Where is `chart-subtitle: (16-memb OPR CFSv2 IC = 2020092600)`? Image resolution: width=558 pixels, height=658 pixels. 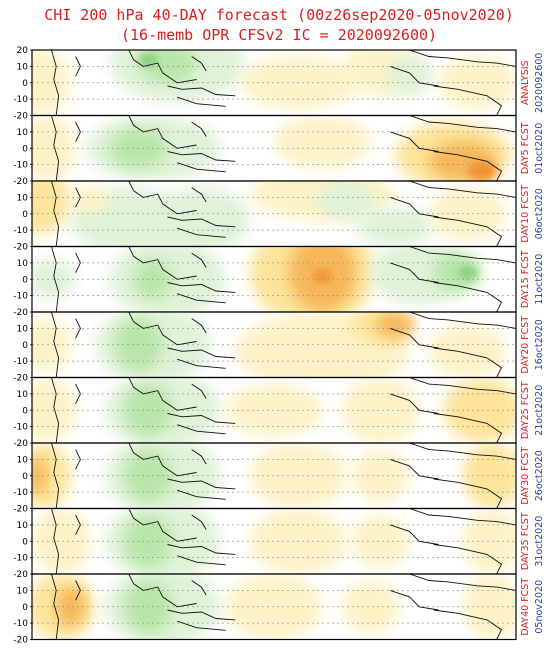
chart-subtitle: (16-memb OPR CFSv2 IC = 2020092600) is located at coordinates (279, 35).